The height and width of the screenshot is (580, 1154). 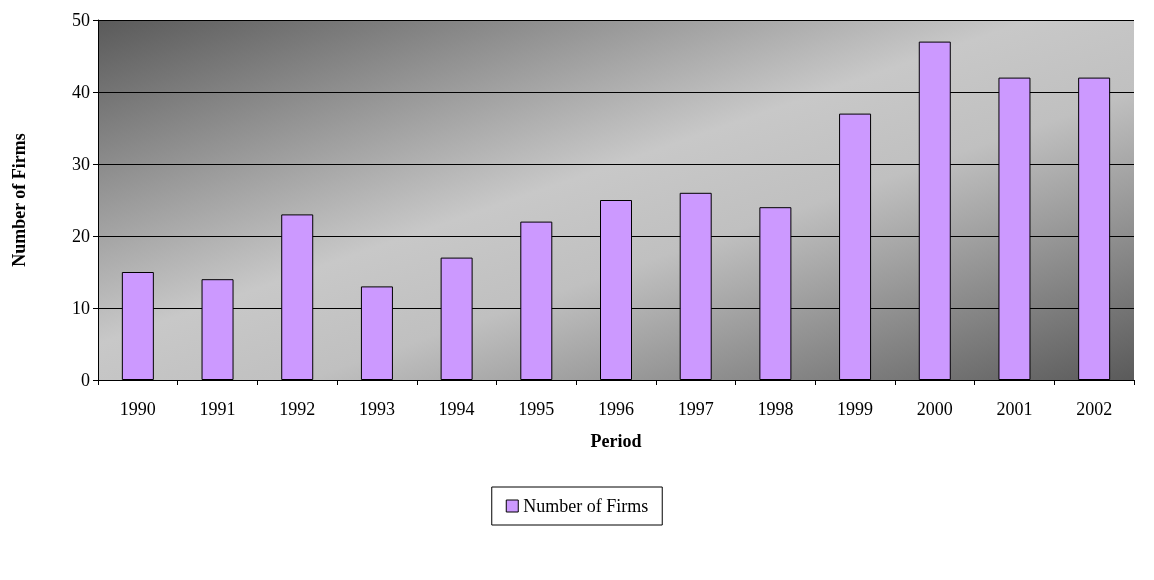 I want to click on x-tick-label: 1995, so click(x=536, y=409).